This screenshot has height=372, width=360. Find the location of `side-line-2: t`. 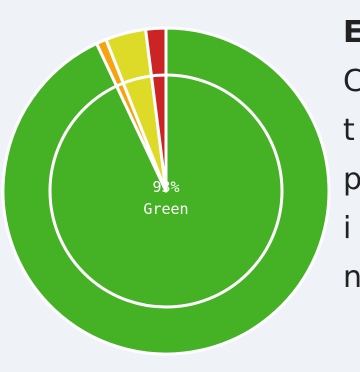

side-line-2: t is located at coordinates (349, 130).